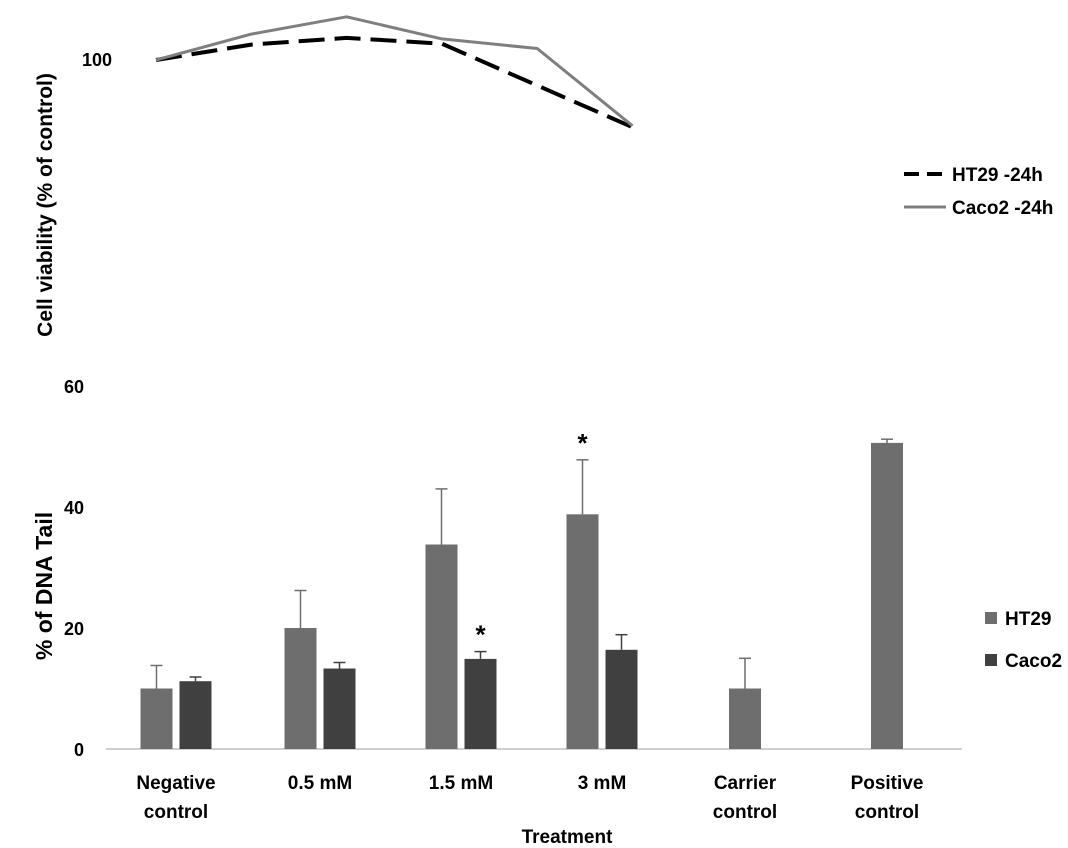 This screenshot has width=1068, height=848. What do you see at coordinates (74, 629) in the screenshot?
I see `bottom-y-tick-label: 20` at bounding box center [74, 629].